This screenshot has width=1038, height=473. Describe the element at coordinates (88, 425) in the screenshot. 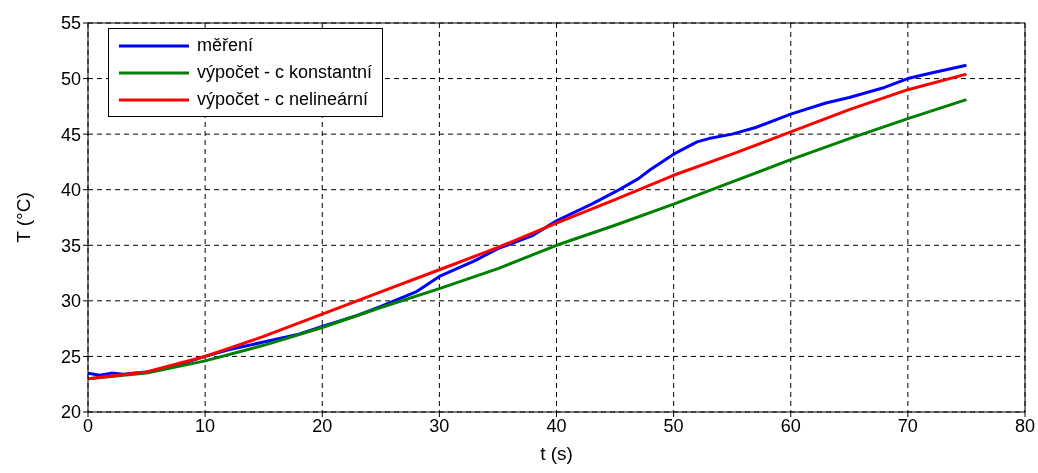

I see `x-tick-label: 0` at that location.